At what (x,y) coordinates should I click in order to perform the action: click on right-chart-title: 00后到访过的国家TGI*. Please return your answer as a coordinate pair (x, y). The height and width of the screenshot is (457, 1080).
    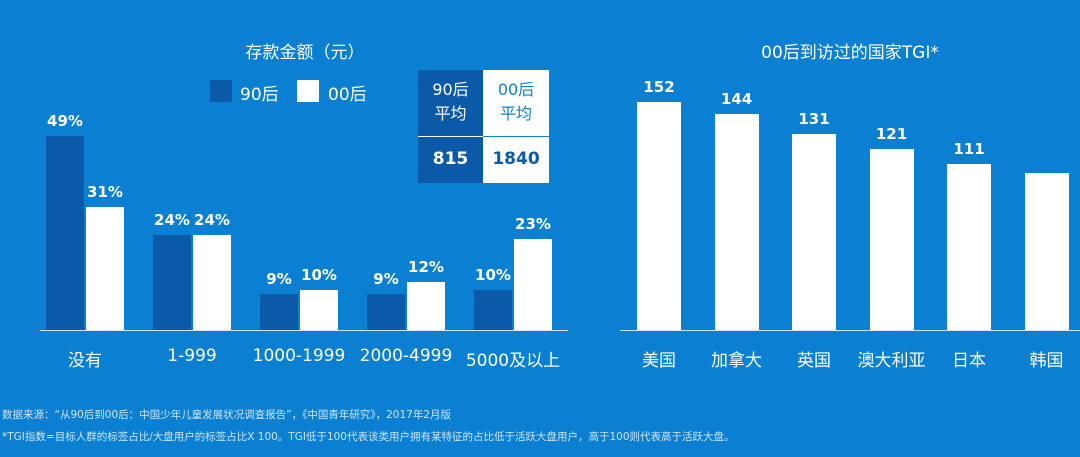
    Looking at the image, I should click on (850, 53).